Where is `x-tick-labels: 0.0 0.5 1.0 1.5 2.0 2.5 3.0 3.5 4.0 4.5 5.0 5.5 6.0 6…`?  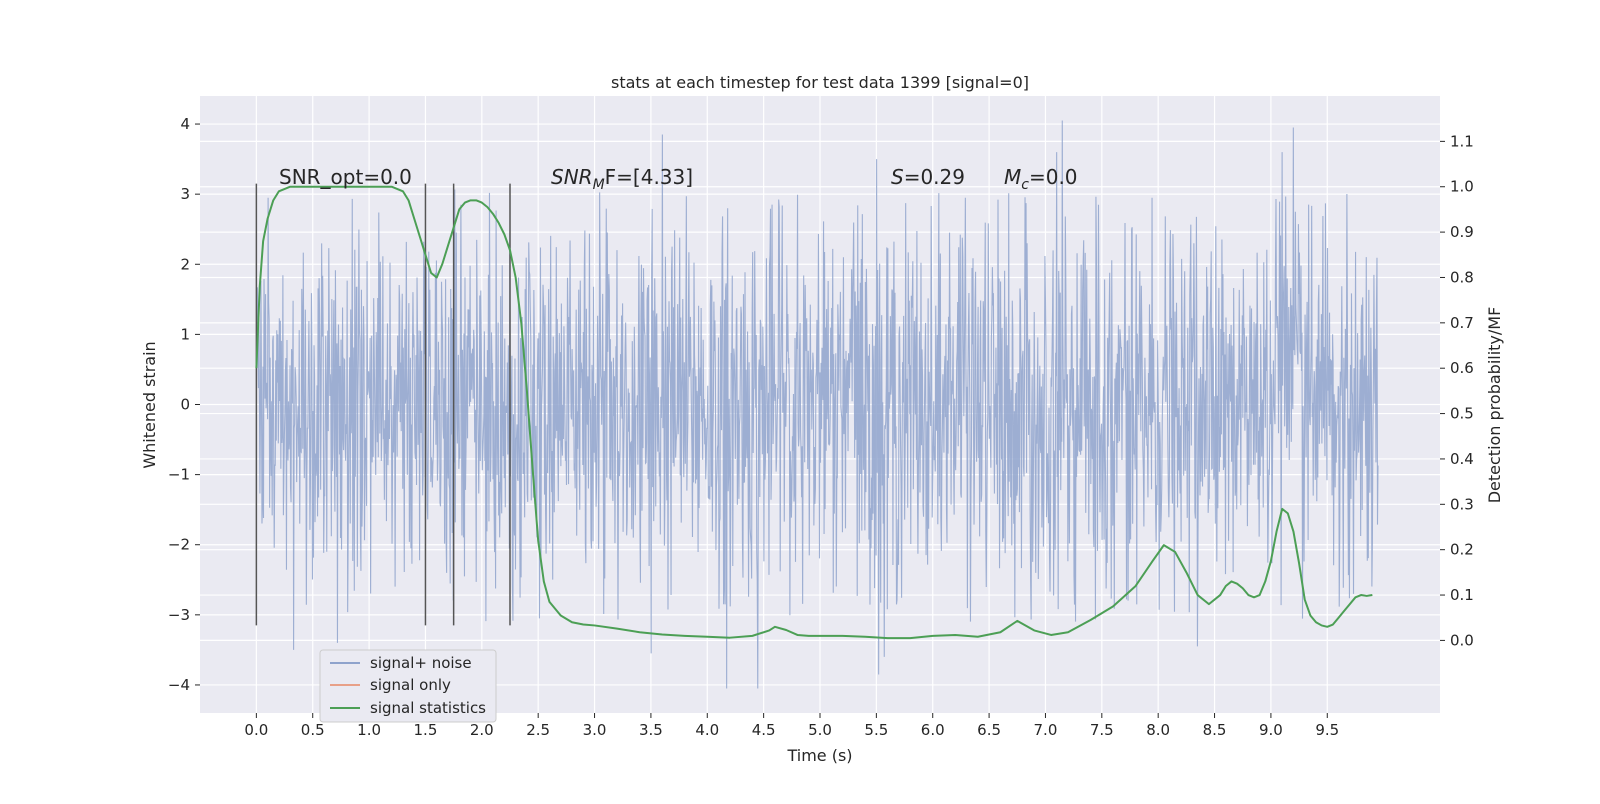
x-tick-labels: 0.0 0.5 1.0 1.5 2.0 2.5 3.0 3.5 4.0 4.5 5.0 5.5 6.0 6… is located at coordinates (791, 726).